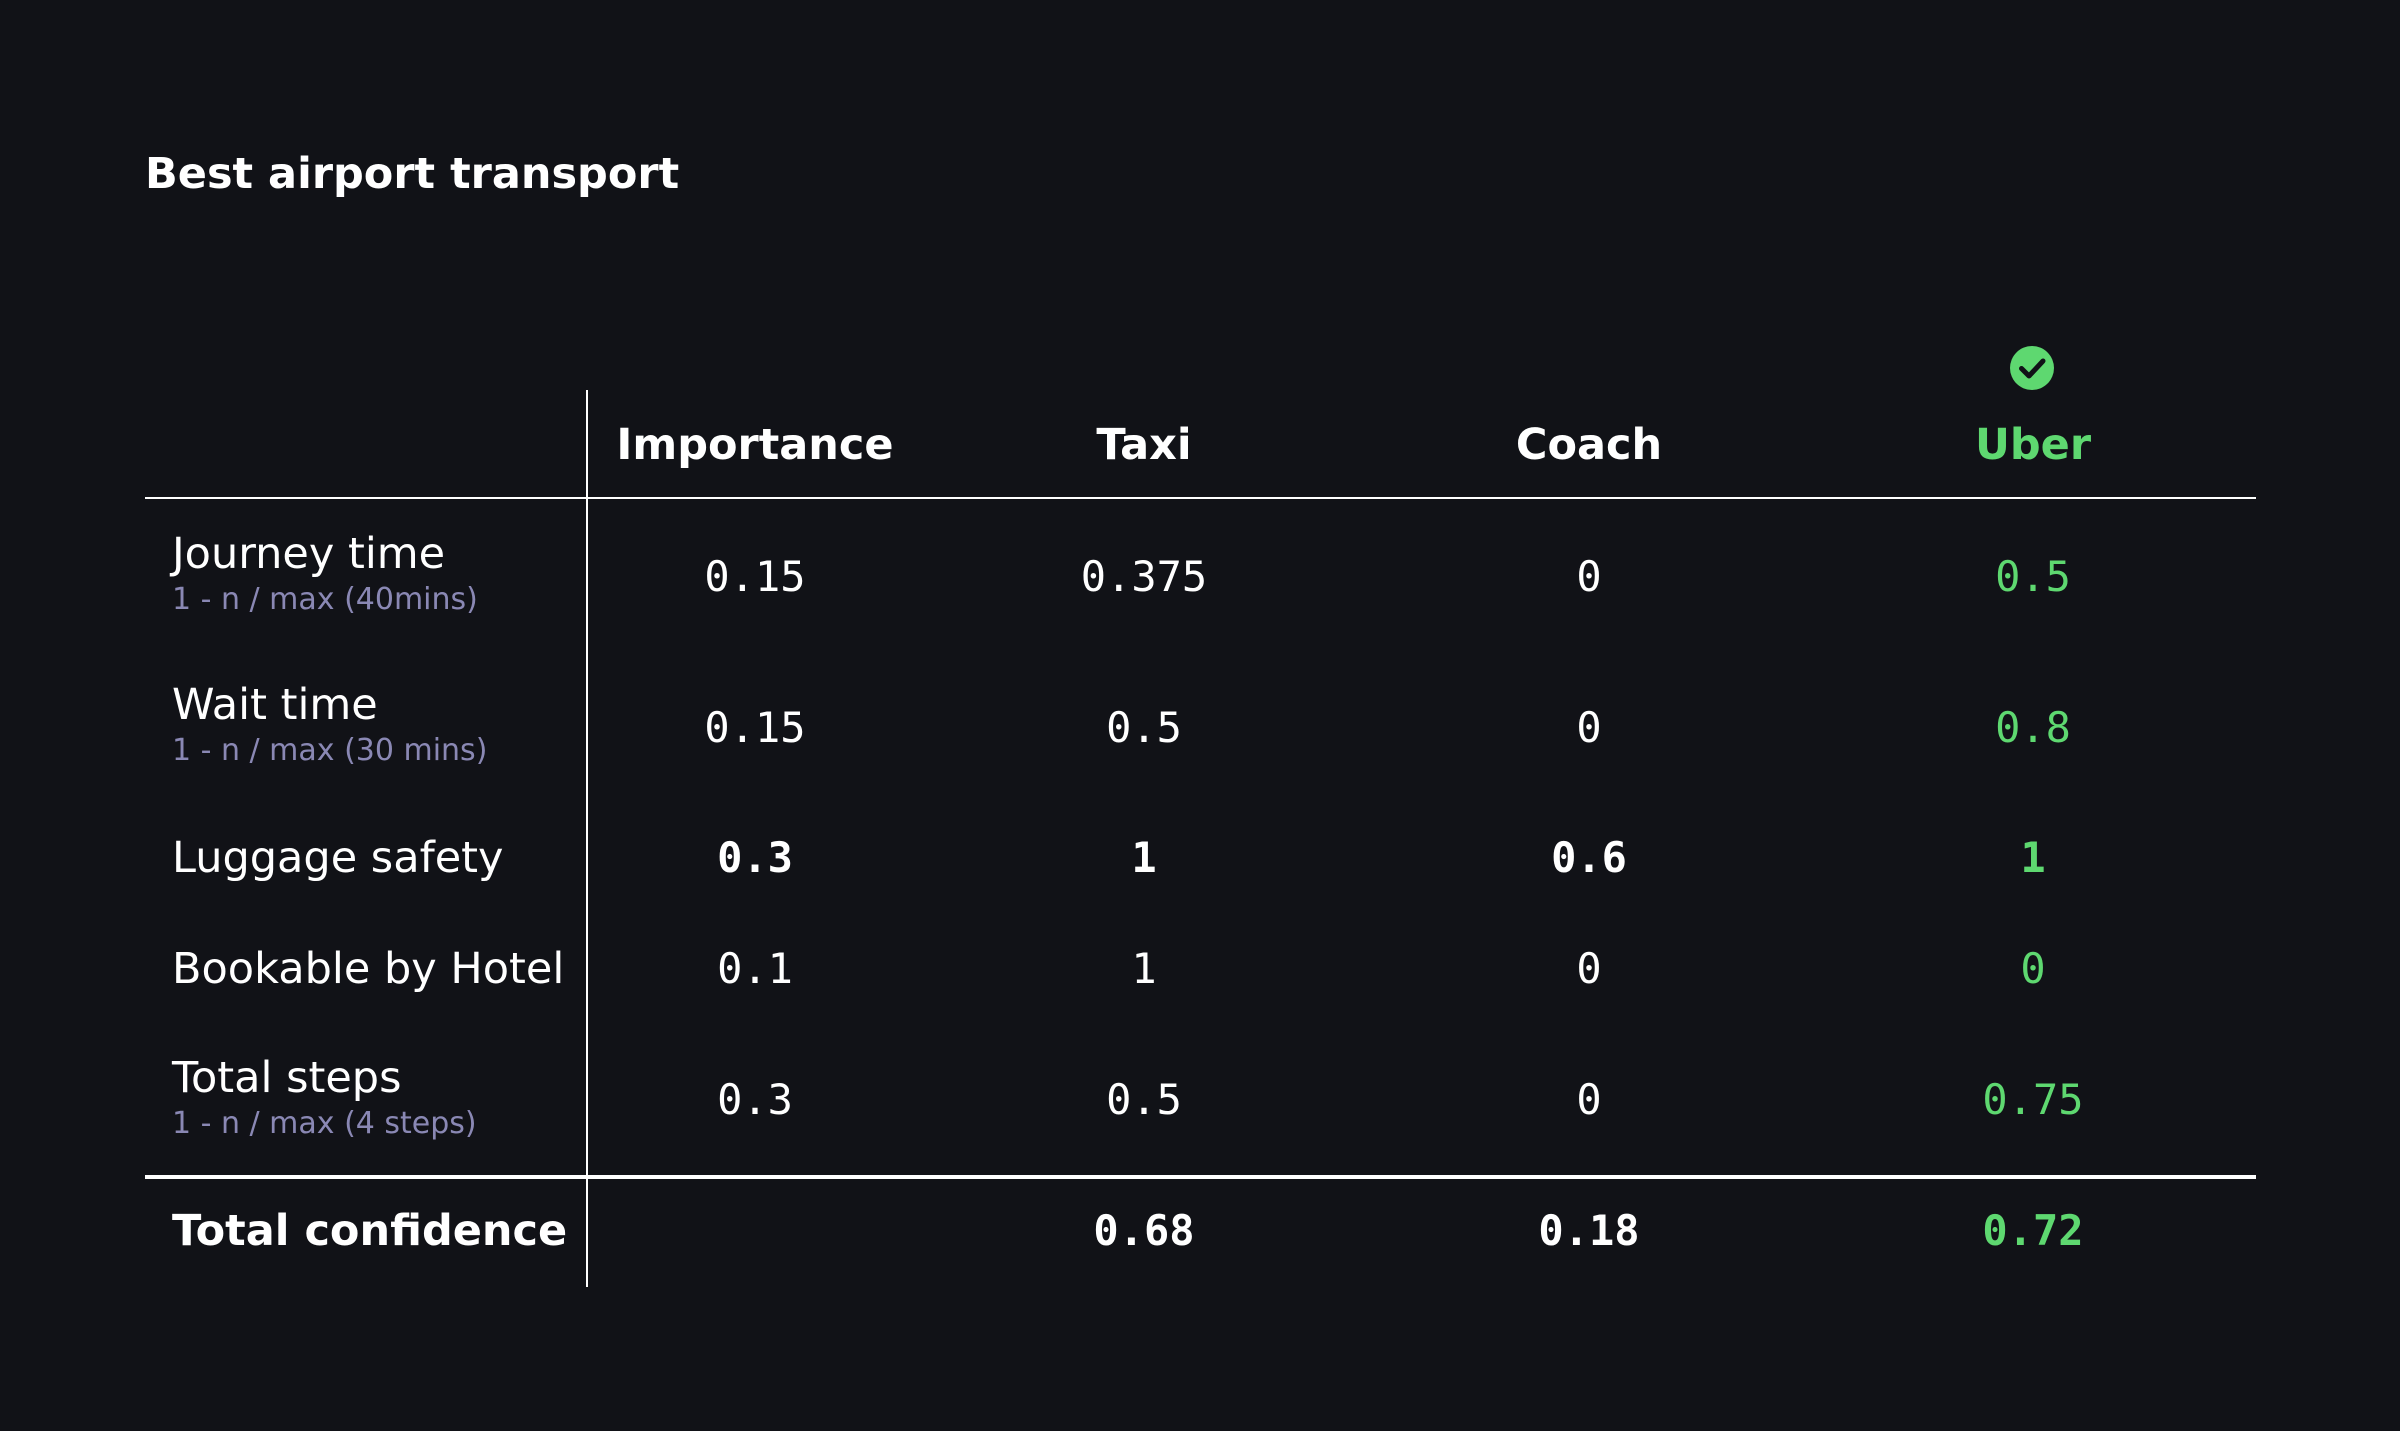 This screenshot has height=1431, width=2400. What do you see at coordinates (1200, 1177) in the screenshot?
I see `total-divider` at bounding box center [1200, 1177].